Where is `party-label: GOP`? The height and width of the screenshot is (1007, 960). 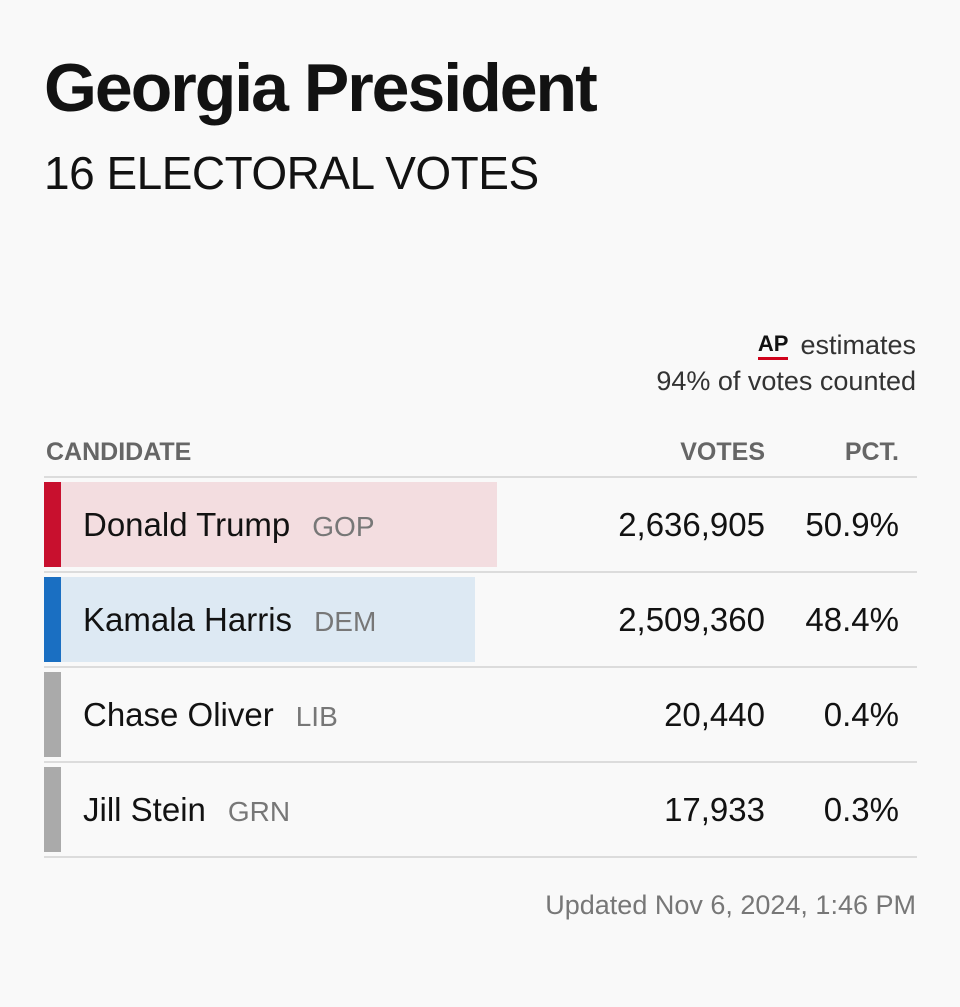
party-label: GOP is located at coordinates (343, 526).